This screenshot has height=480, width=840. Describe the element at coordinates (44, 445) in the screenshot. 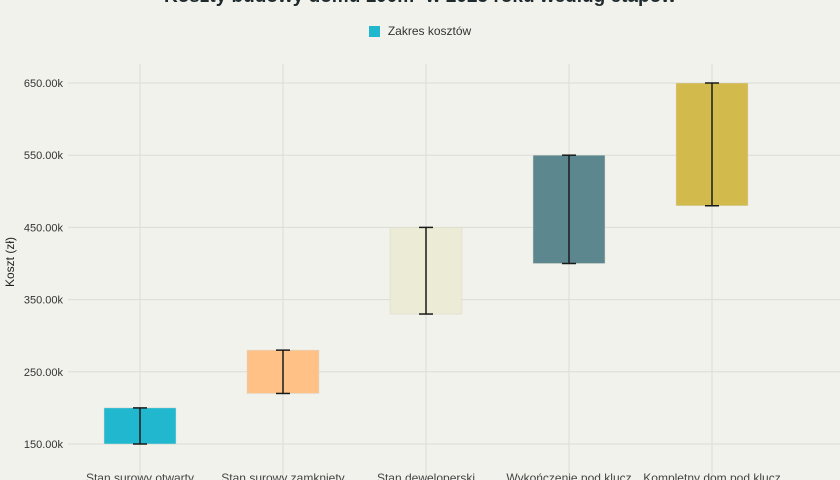

I see `y-tick-label: 150.00k` at that location.